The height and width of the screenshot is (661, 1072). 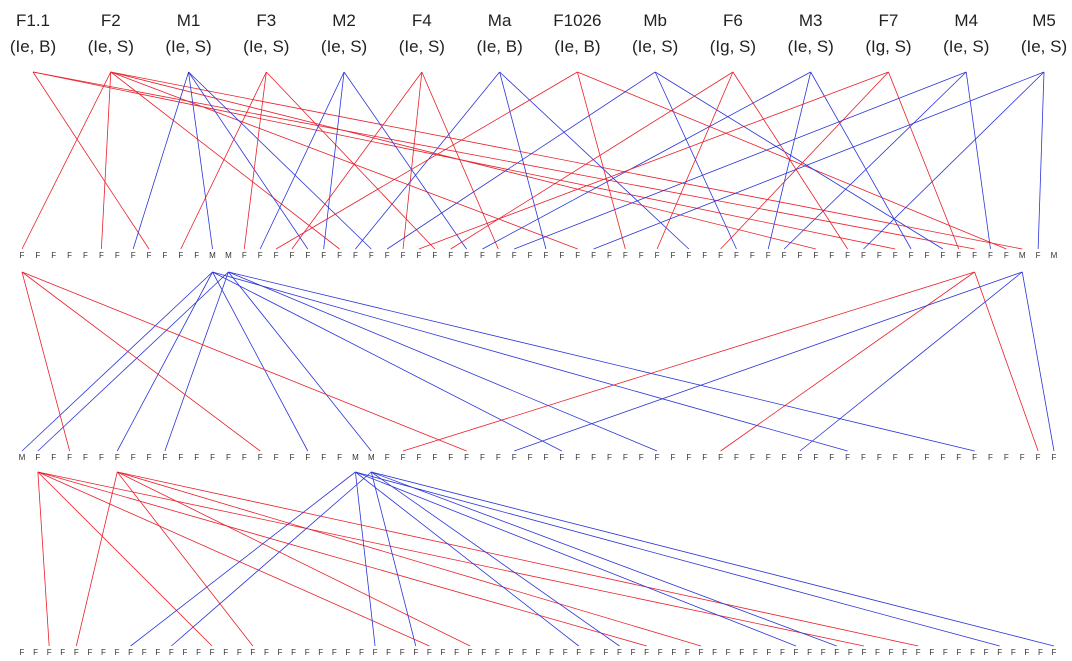 What do you see at coordinates (811, 33) in the screenshot?
I see `founder-m3: M3 (Ie, S)` at bounding box center [811, 33].